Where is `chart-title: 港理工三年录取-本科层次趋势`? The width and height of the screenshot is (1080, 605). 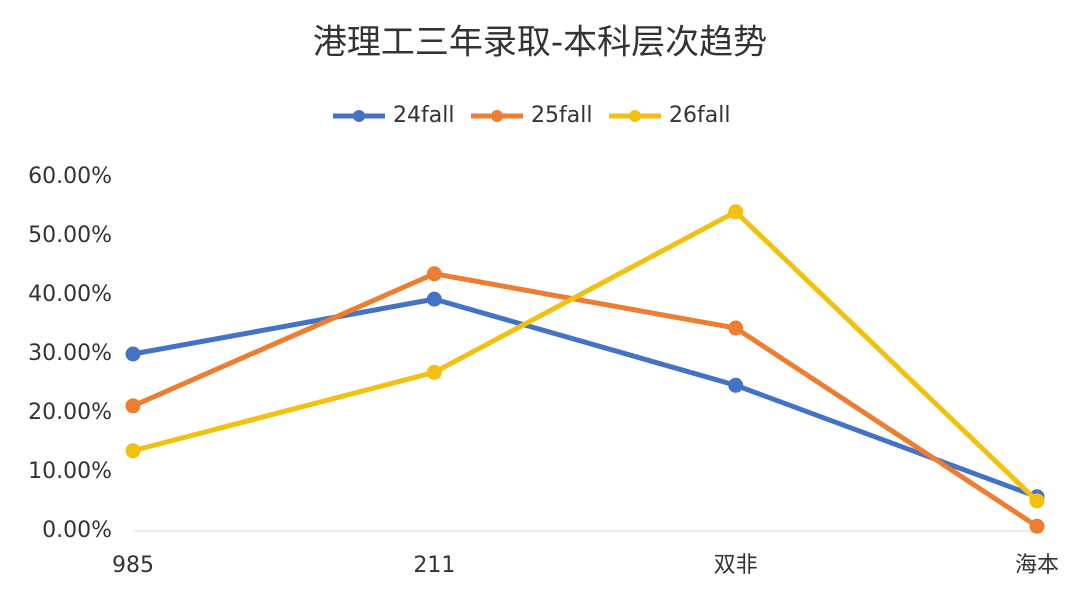 chart-title: 港理工三年录取-本科层次趋势 is located at coordinates (540, 43).